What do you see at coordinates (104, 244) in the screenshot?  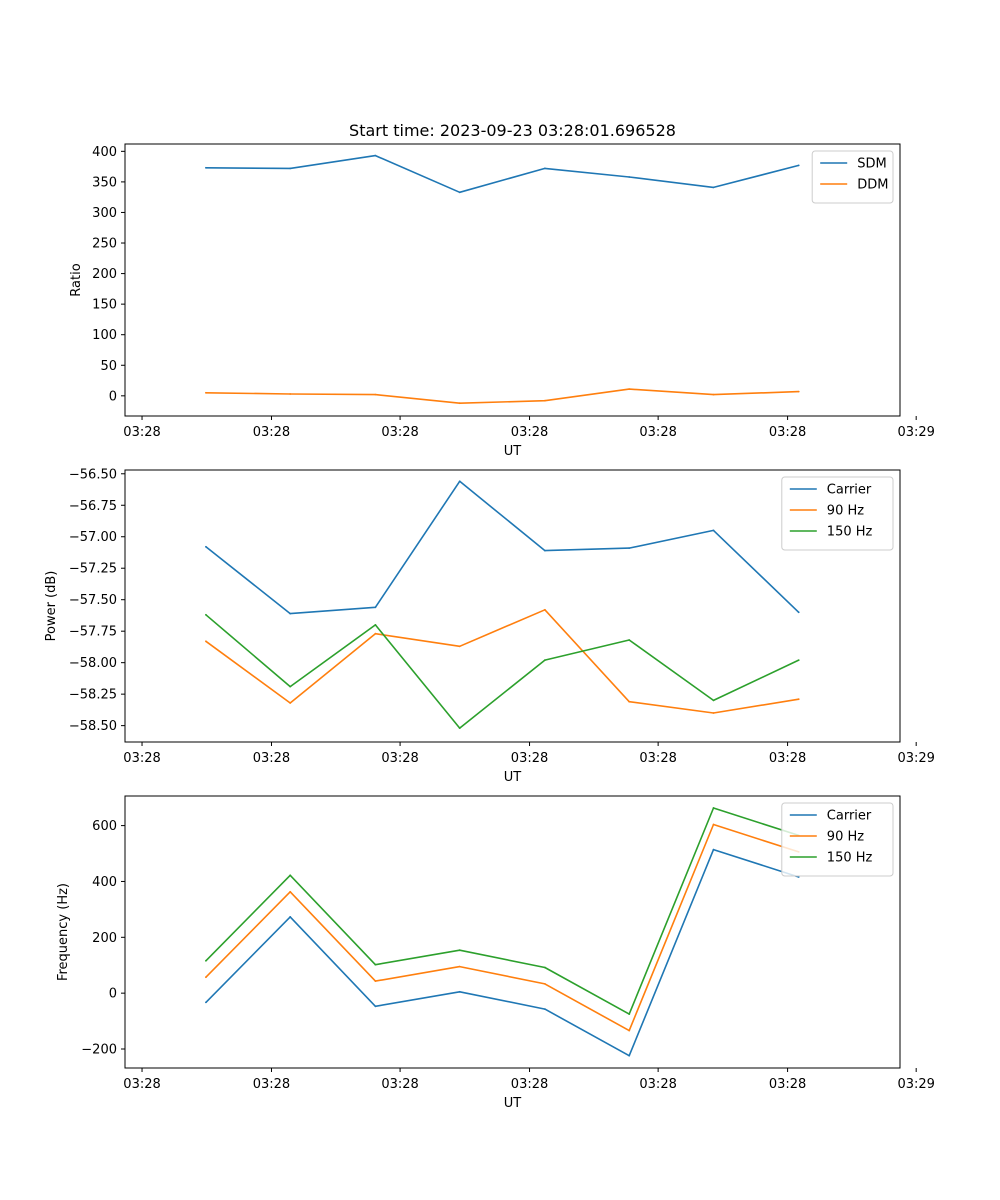 I see `ratio-y-tick-label: 250` at bounding box center [104, 244].